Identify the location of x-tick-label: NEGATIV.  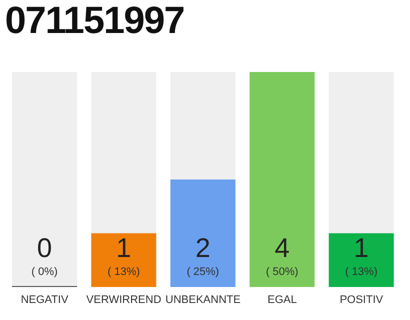
(44, 300).